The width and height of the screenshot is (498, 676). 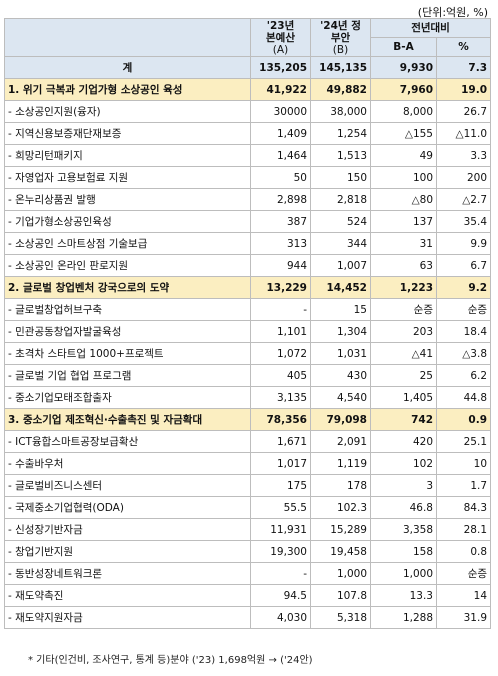 What do you see at coordinates (403, 89) in the screenshot?
I see `value-diff: 7,960` at bounding box center [403, 89].